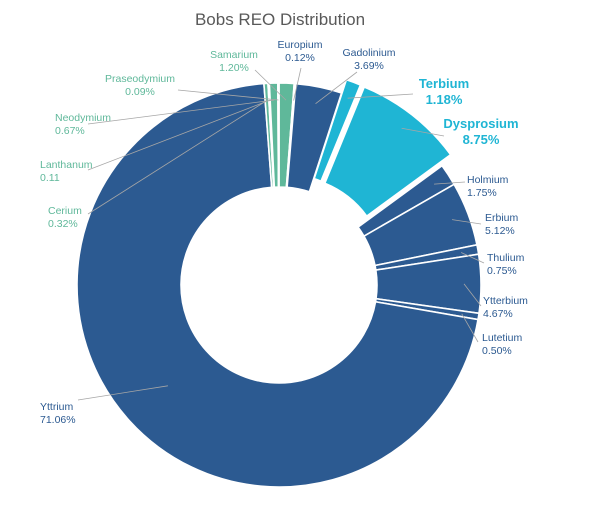  Describe the element at coordinates (70, 131) in the screenshot. I see `value-label-neodymium: 0.67%` at that location.